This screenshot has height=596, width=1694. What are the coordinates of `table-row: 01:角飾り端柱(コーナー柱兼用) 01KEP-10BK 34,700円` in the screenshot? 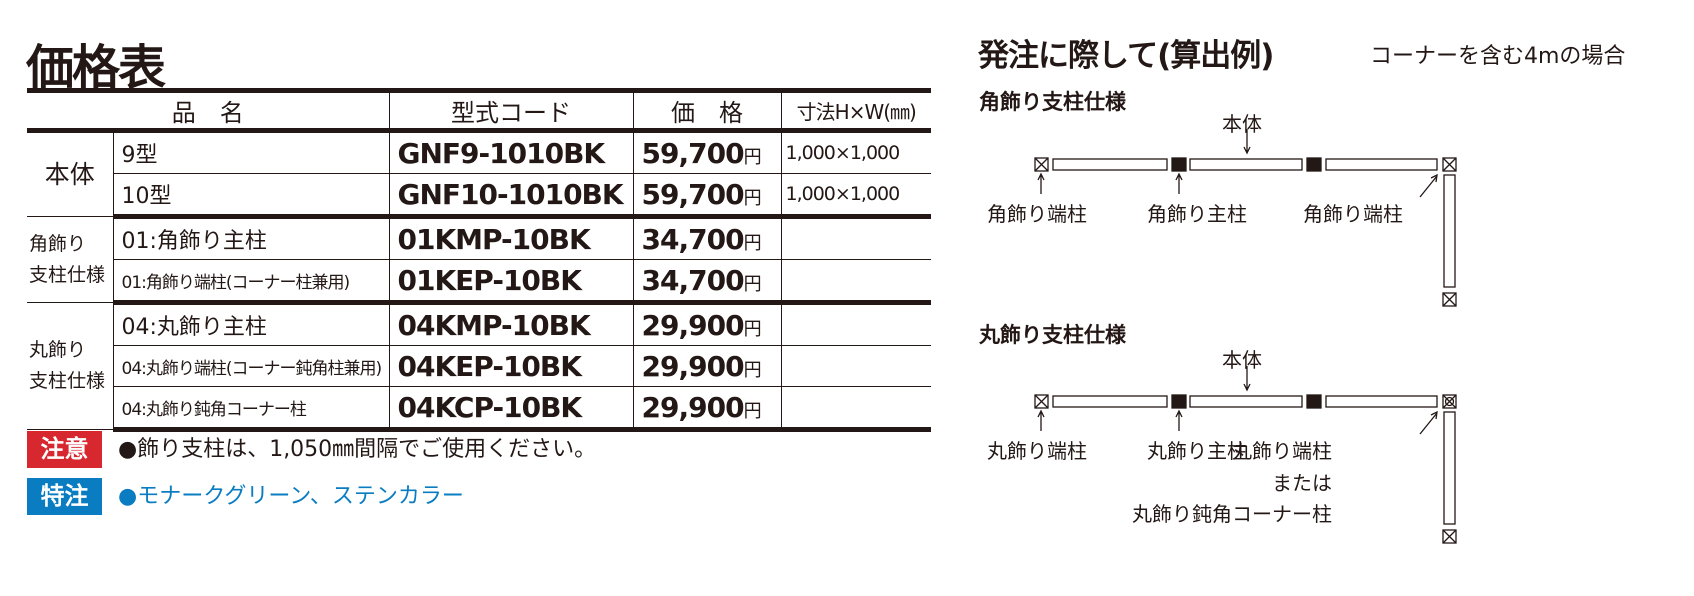 It's located at (479, 282).